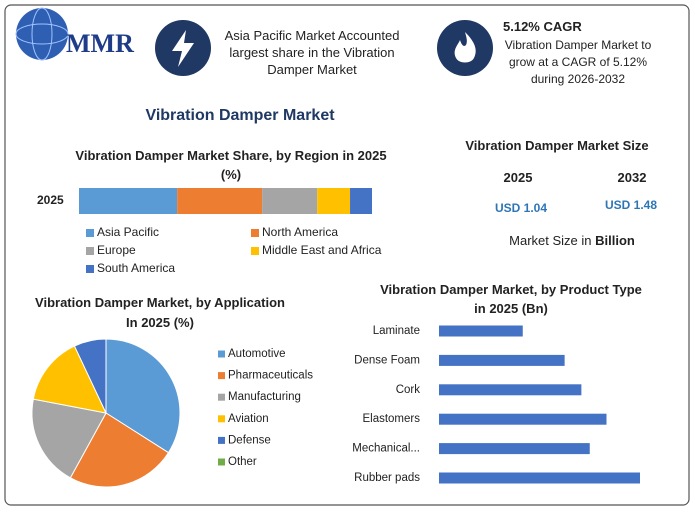  I want to click on y-tick-label: Elastomers, so click(391, 419).